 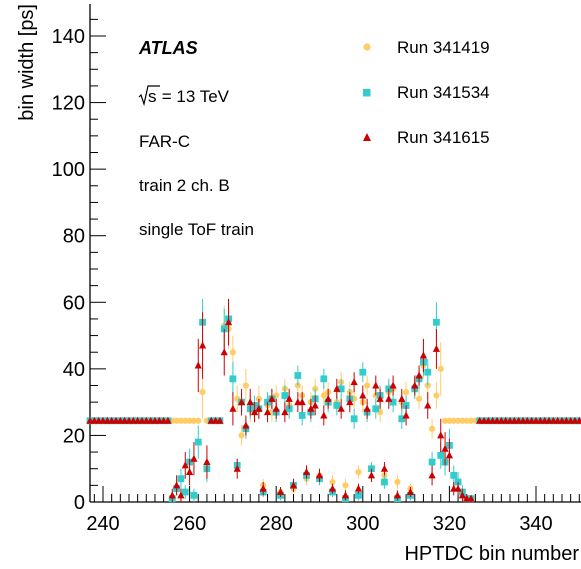 I want to click on x-tick-label: 280, so click(x=276, y=524).